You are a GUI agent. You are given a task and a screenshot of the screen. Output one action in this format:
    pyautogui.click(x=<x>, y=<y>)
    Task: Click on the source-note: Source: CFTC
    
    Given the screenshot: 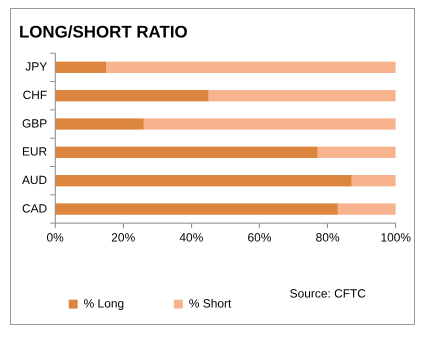 What is the action you would take?
    pyautogui.click(x=328, y=293)
    